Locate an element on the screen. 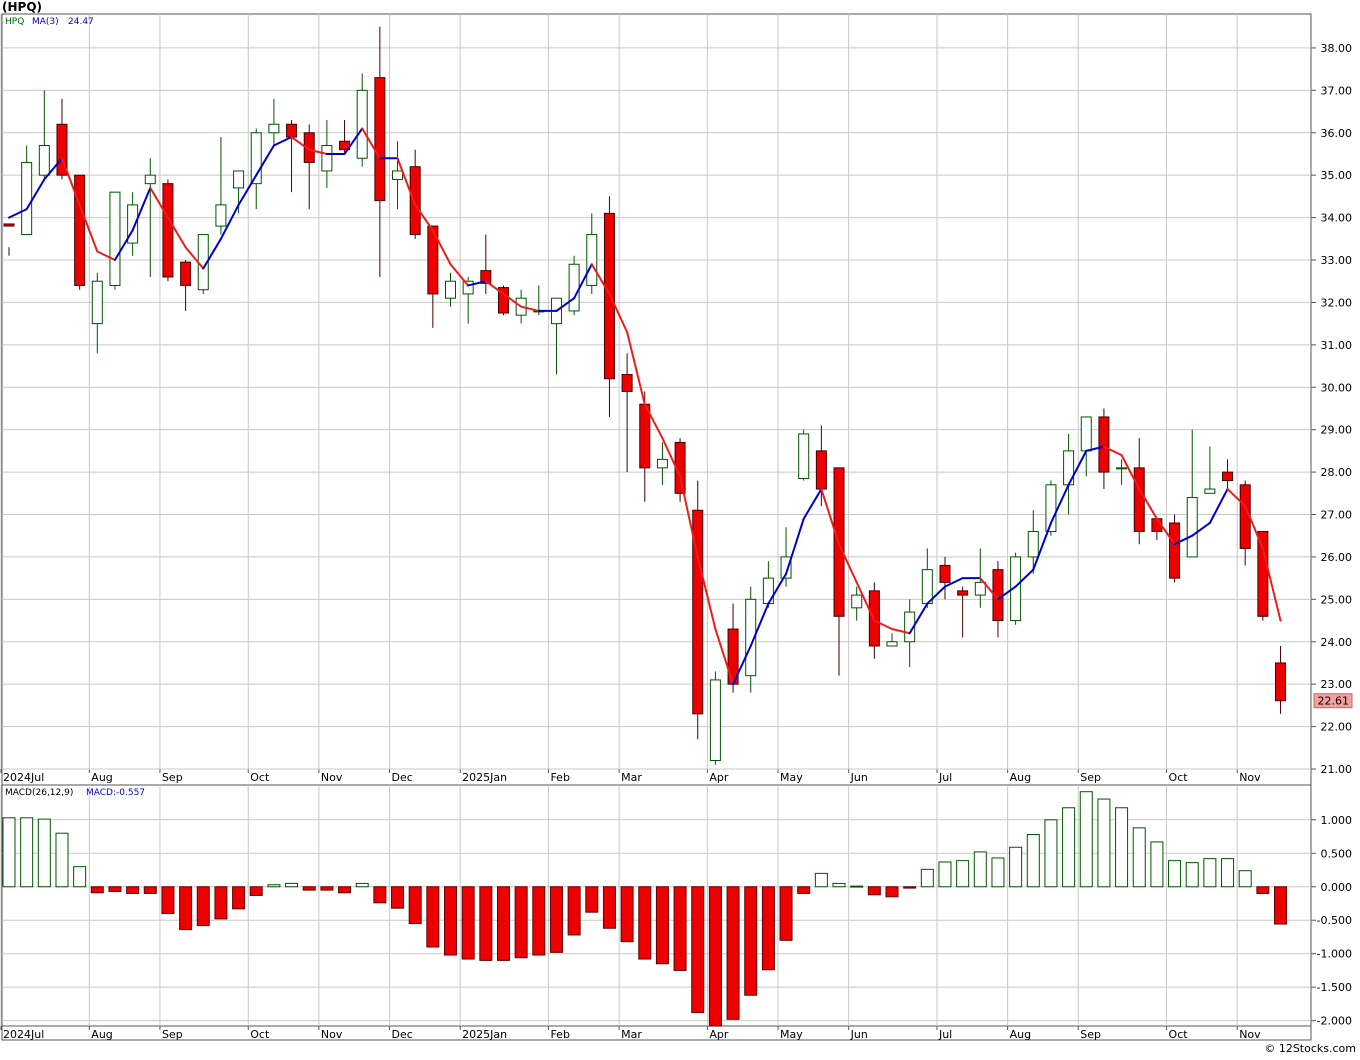  price-x-tick-label: Dec is located at coordinates (402, 777).